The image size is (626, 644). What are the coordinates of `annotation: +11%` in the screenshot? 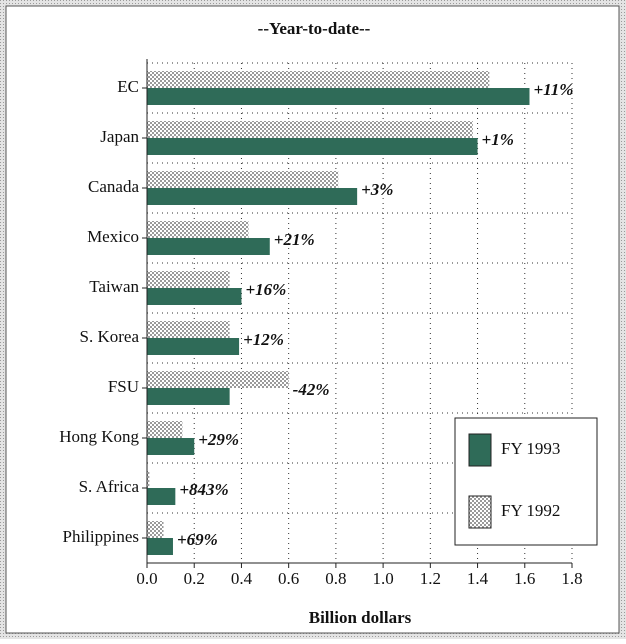 It's located at (554, 89).